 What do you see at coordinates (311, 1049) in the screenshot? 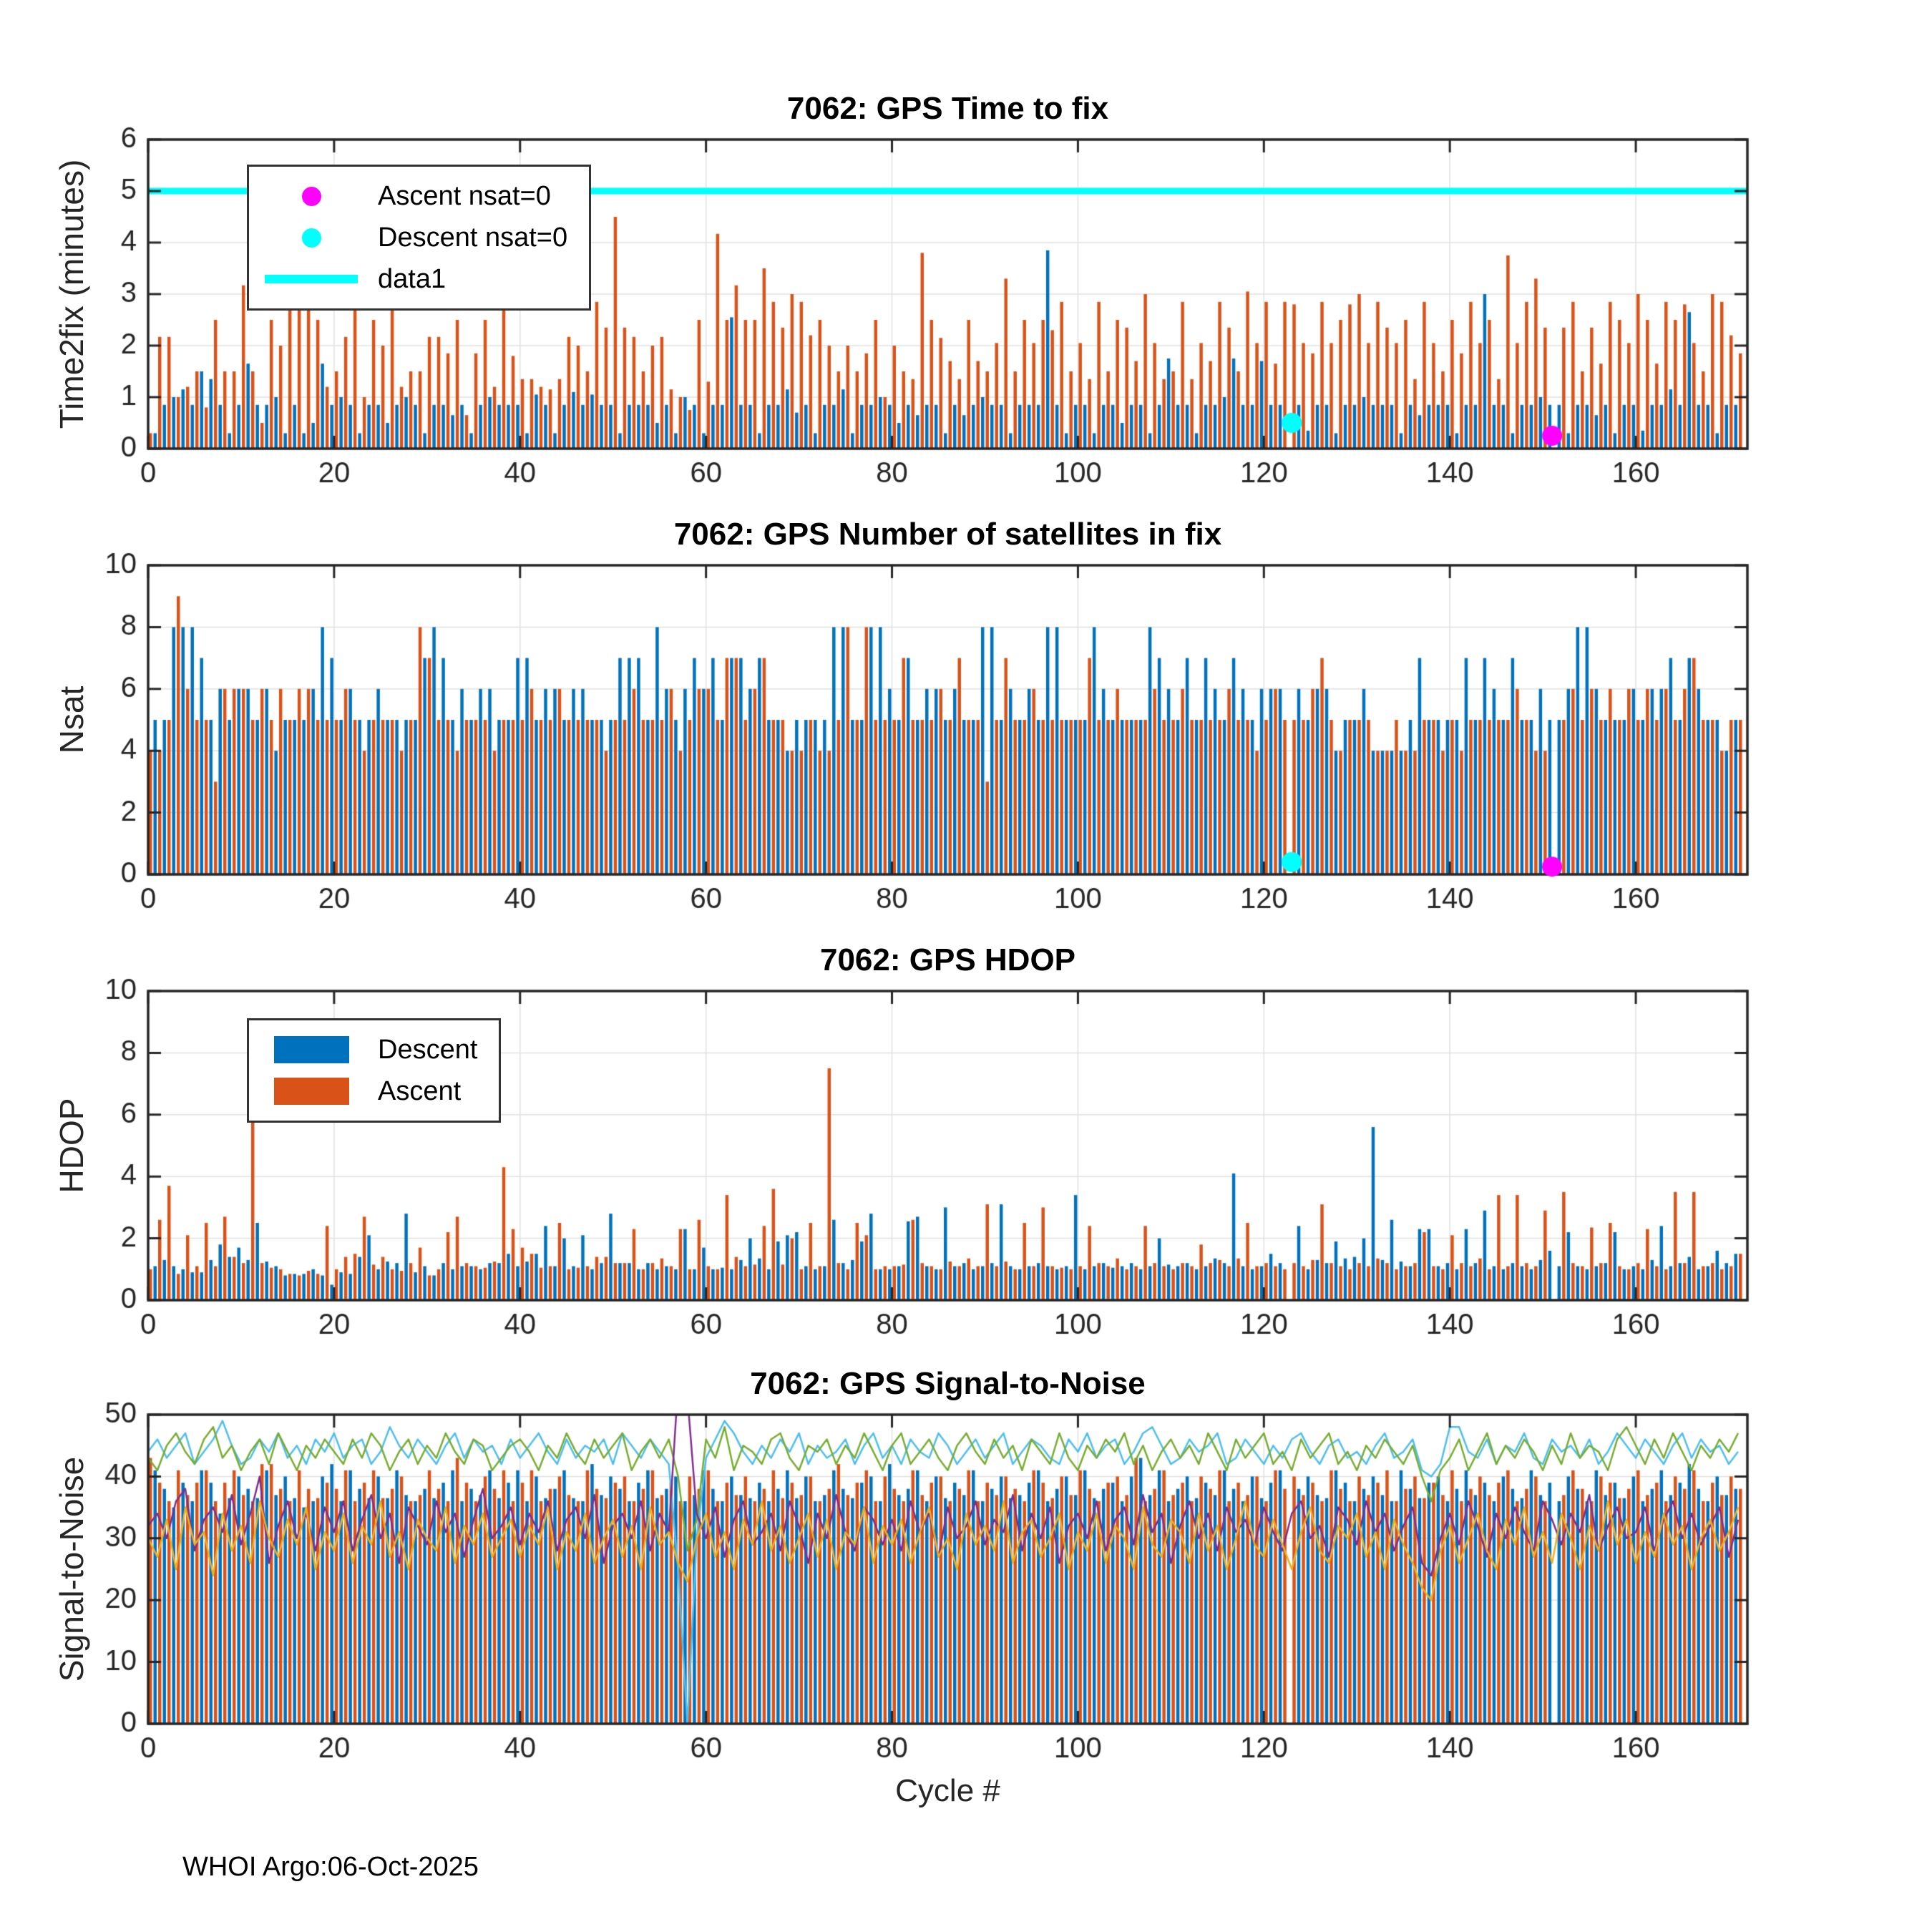
I see `blue-patch-icon` at bounding box center [311, 1049].